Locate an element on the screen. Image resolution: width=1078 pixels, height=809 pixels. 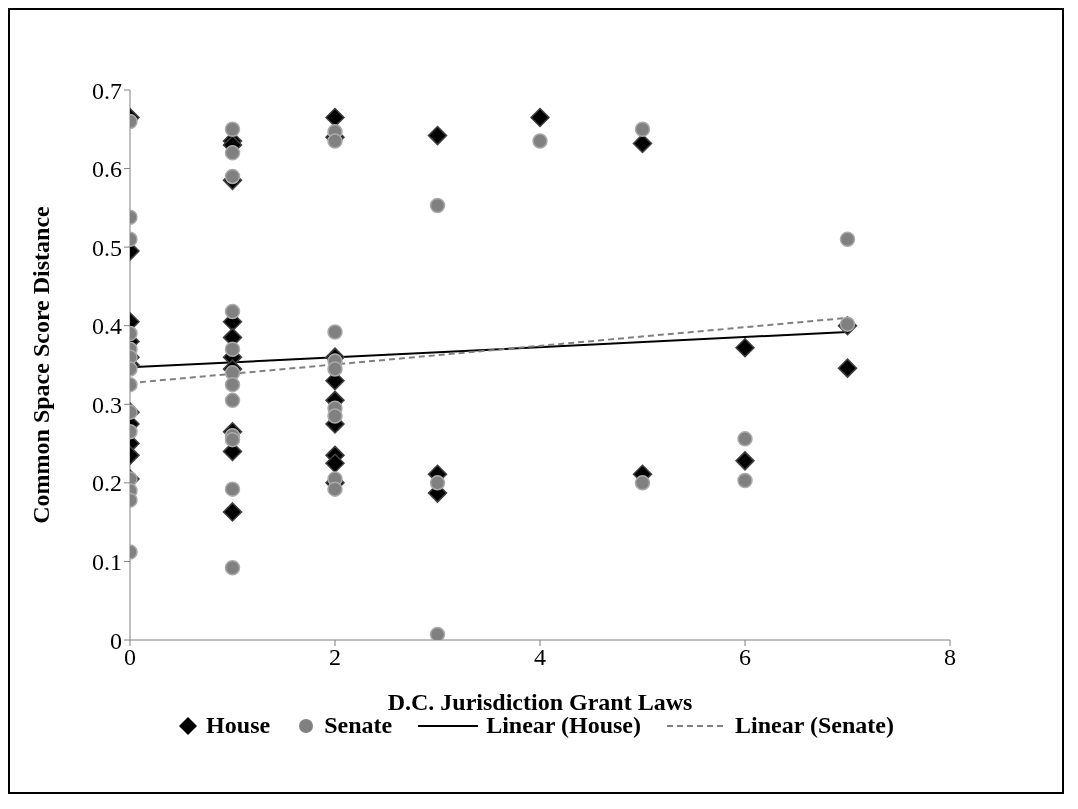
x-tick-label: 4 is located at coordinates (540, 657).